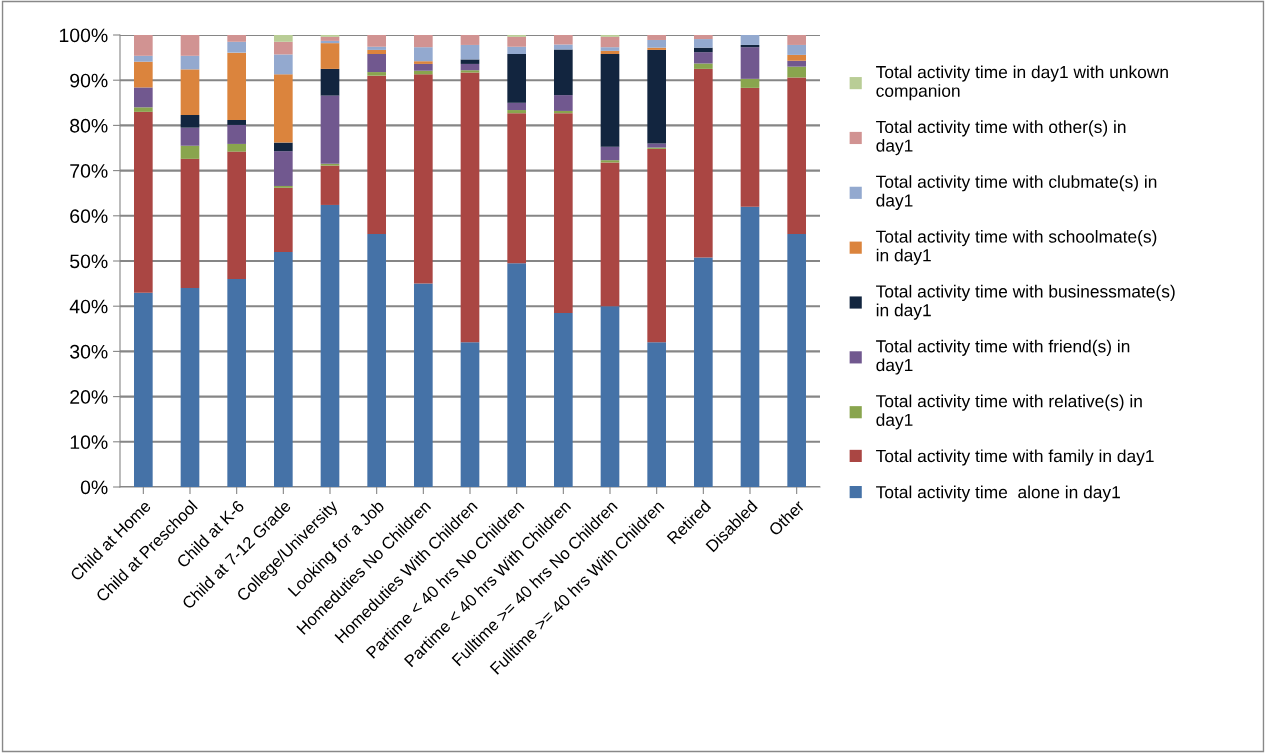 The width and height of the screenshot is (1266, 753). I want to click on y-tick-label: 100%, so click(83, 35).